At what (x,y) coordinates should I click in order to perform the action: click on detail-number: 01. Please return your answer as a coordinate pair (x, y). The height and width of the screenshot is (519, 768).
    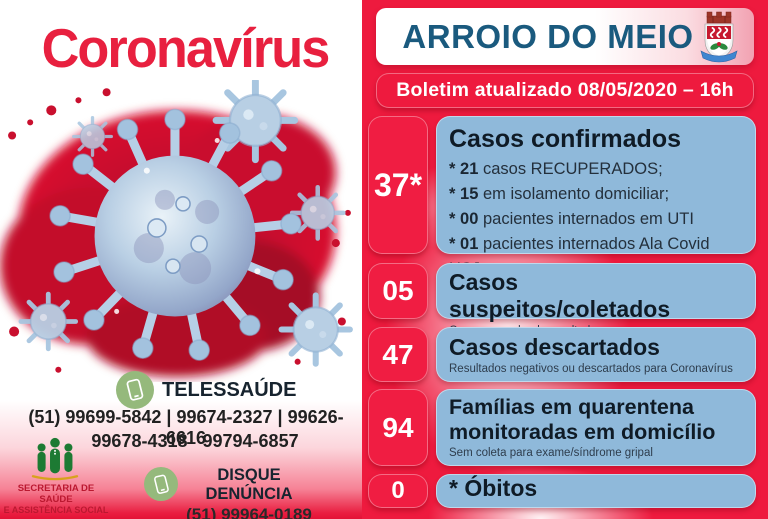
    Looking at the image, I should click on (469, 244).